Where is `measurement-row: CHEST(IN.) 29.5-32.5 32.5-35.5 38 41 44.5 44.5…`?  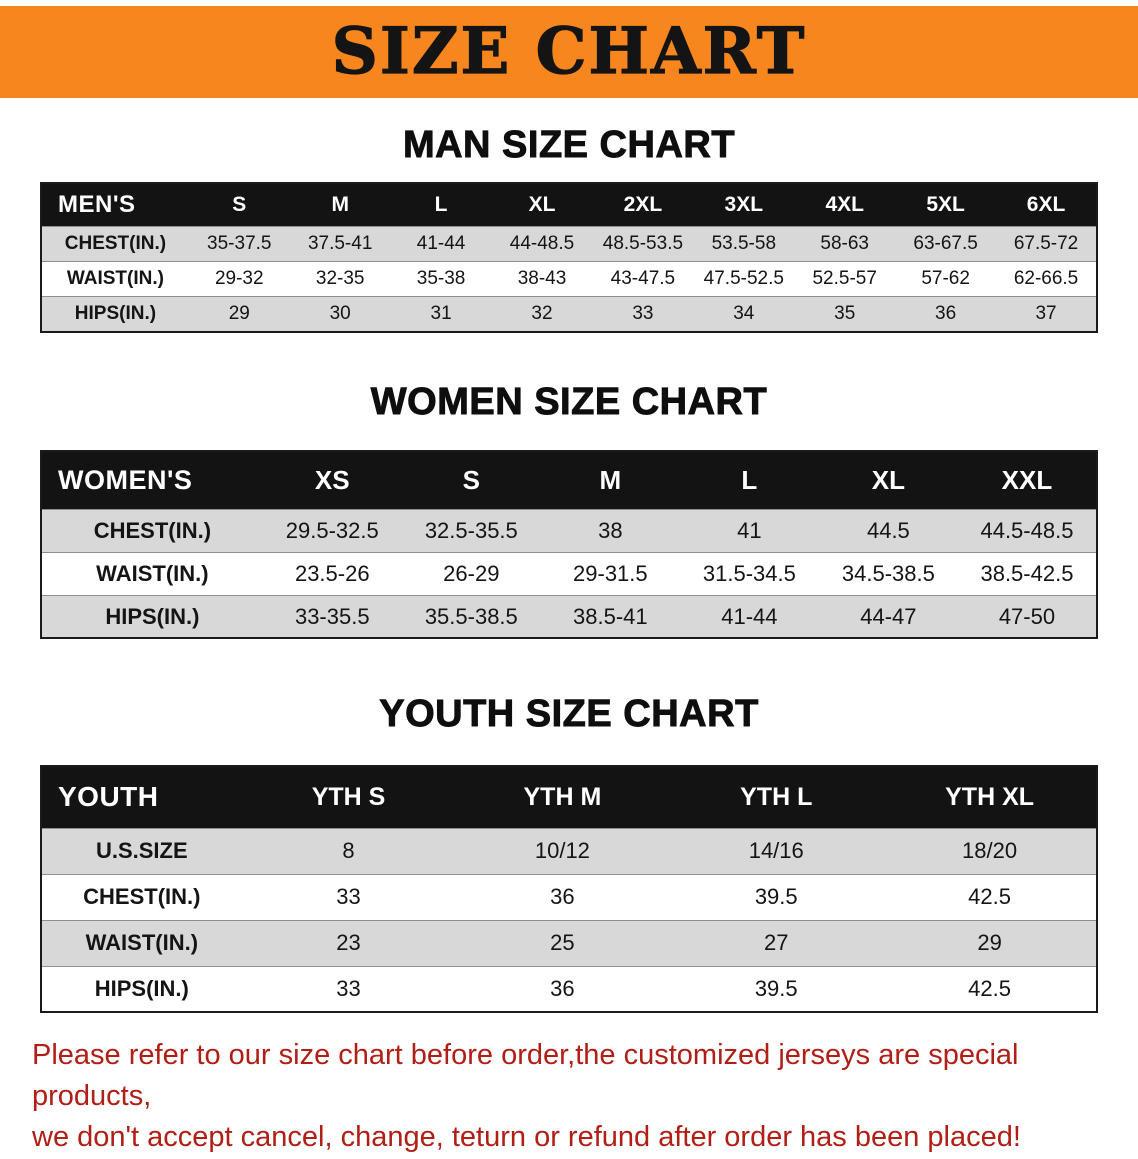
measurement-row: CHEST(IN.) 29.5-32.5 32.5-35.5 38 41 44.5 44.5… is located at coordinates (569, 531).